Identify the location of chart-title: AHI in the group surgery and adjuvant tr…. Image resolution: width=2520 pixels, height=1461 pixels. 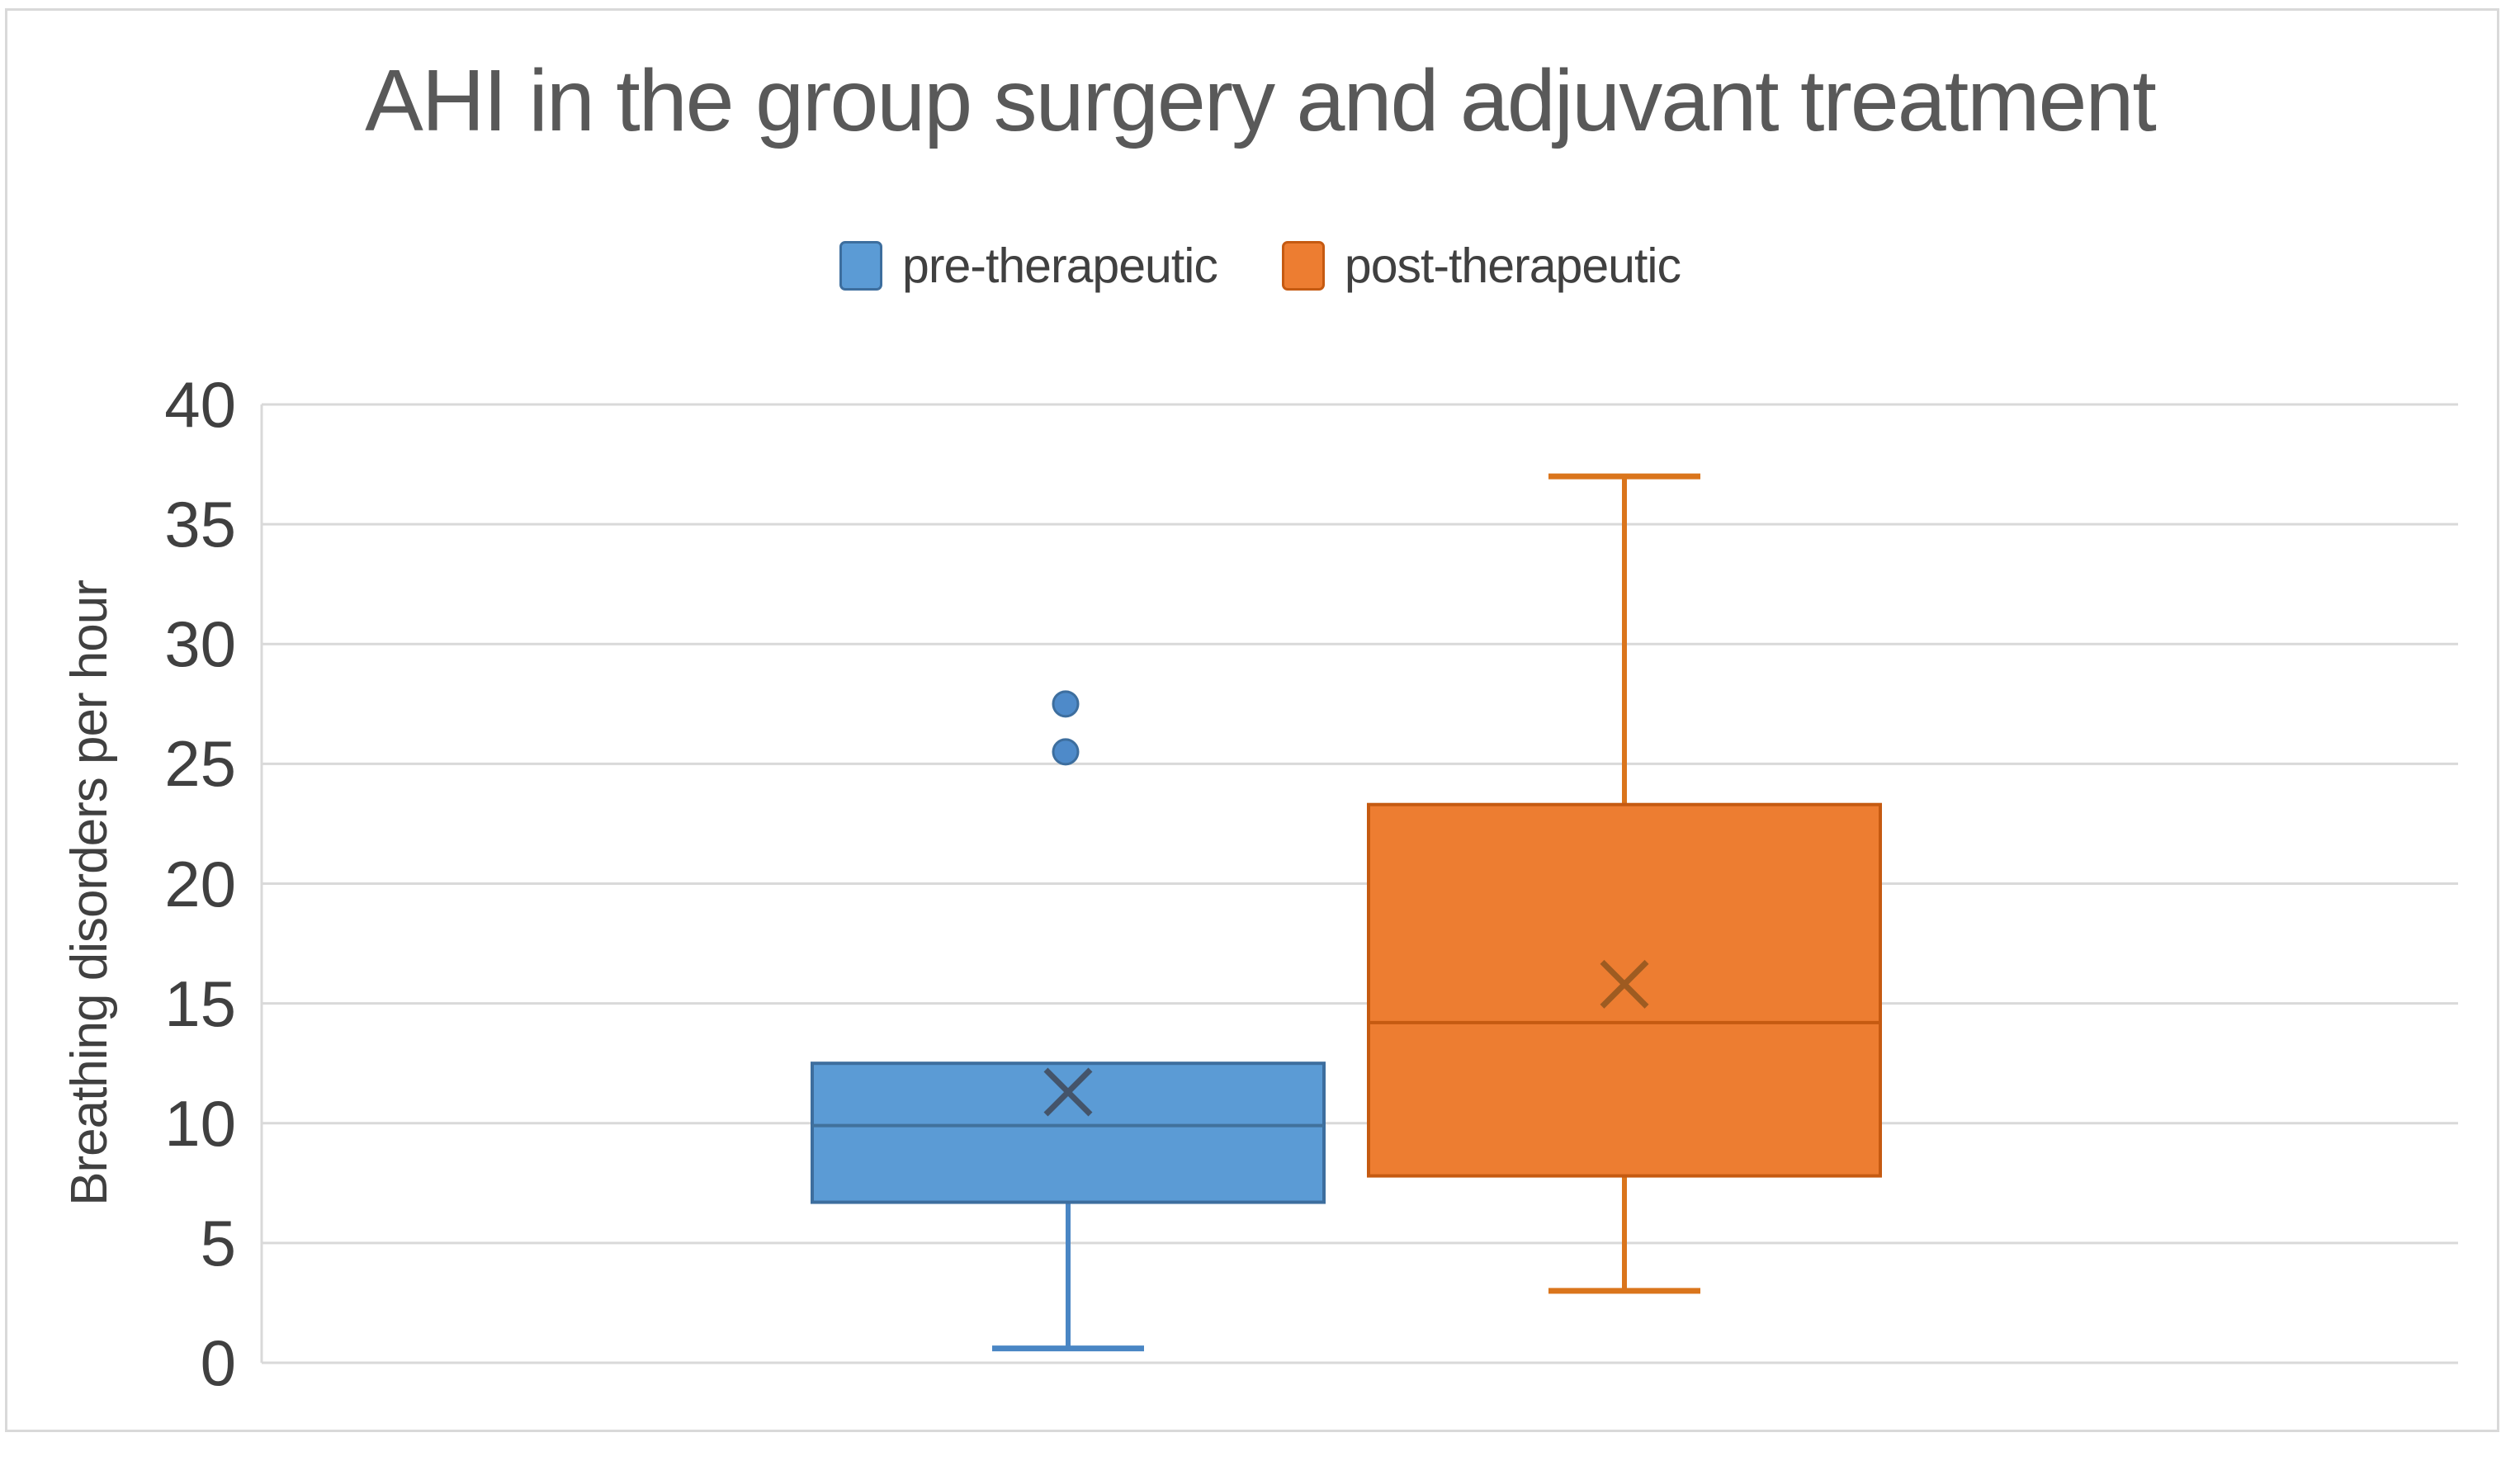
(1261, 100).